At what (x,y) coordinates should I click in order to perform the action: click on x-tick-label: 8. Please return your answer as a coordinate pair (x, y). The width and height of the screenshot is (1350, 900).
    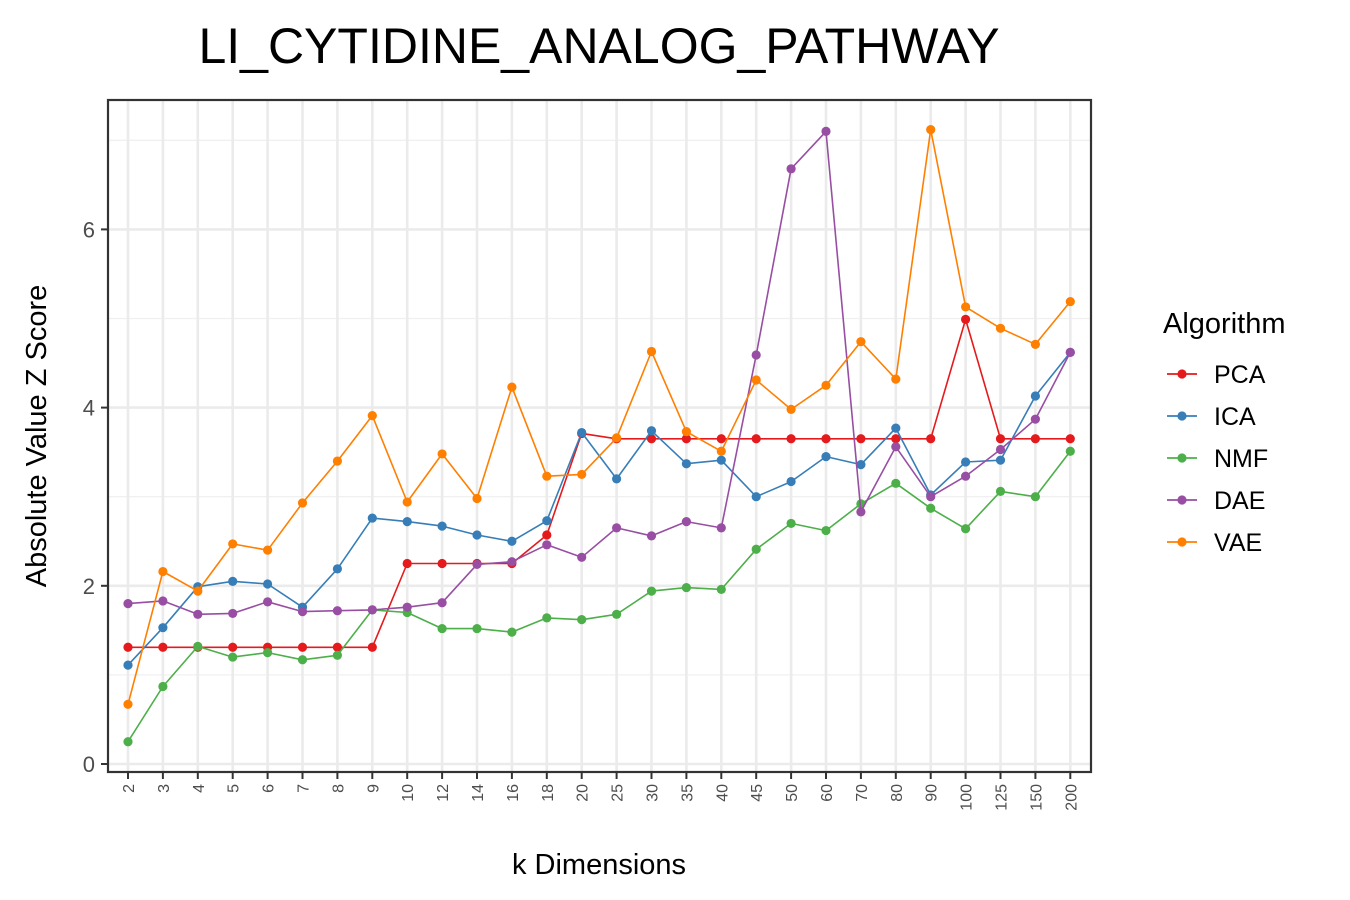
    Looking at the image, I should click on (338, 788).